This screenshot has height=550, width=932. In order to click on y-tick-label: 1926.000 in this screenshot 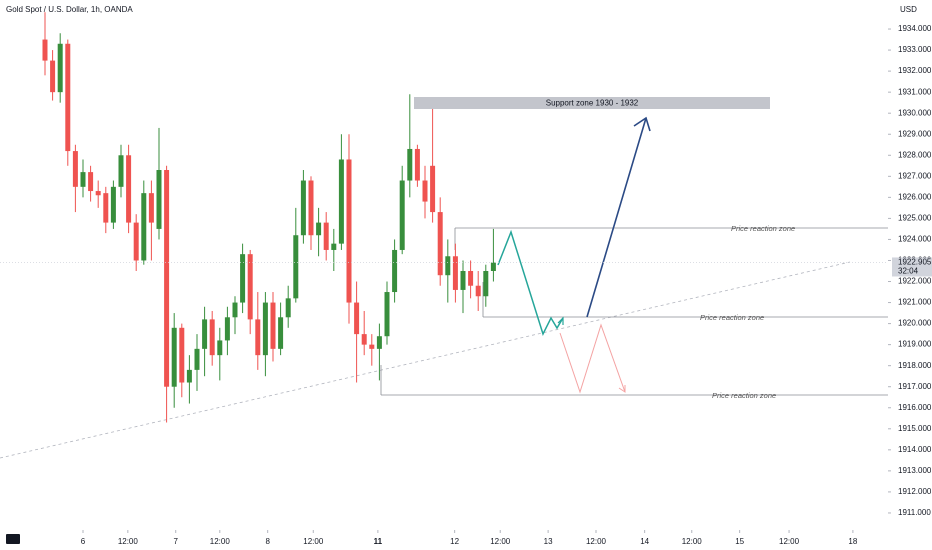, I will do `click(915, 196)`.